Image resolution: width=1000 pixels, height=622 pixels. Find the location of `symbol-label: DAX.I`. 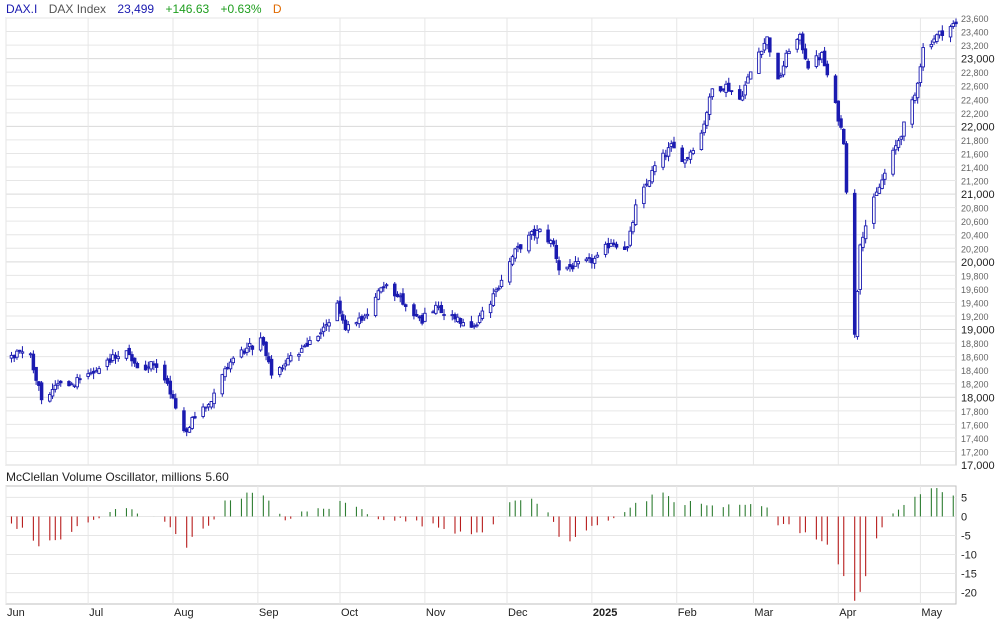

symbol-label: DAX.I is located at coordinates (22, 9).